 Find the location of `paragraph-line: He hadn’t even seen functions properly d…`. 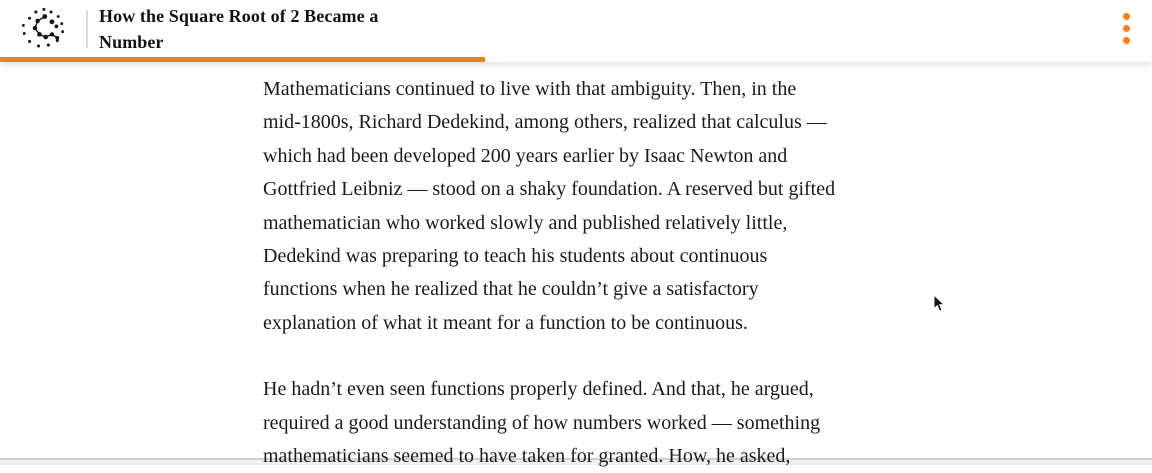

paragraph-line: He hadn’t even seen functions properly d… is located at coordinates (538, 389).